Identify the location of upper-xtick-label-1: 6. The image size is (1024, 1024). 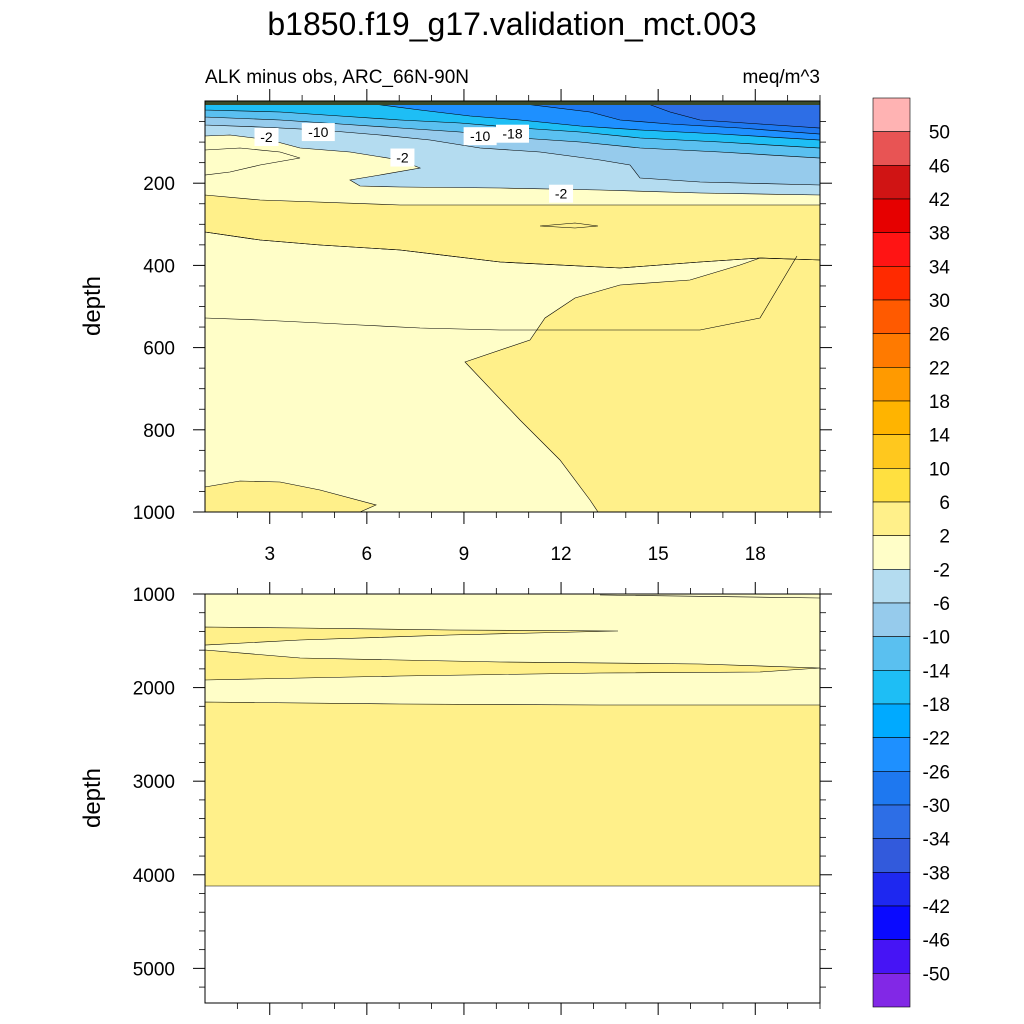
(367, 554).